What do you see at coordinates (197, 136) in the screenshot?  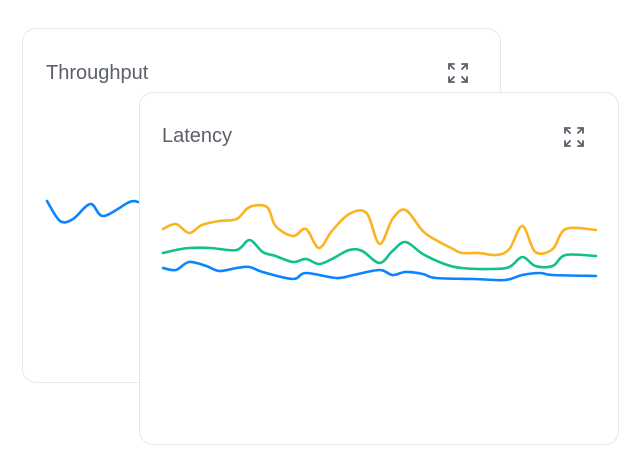 I see `card-title: Latency` at bounding box center [197, 136].